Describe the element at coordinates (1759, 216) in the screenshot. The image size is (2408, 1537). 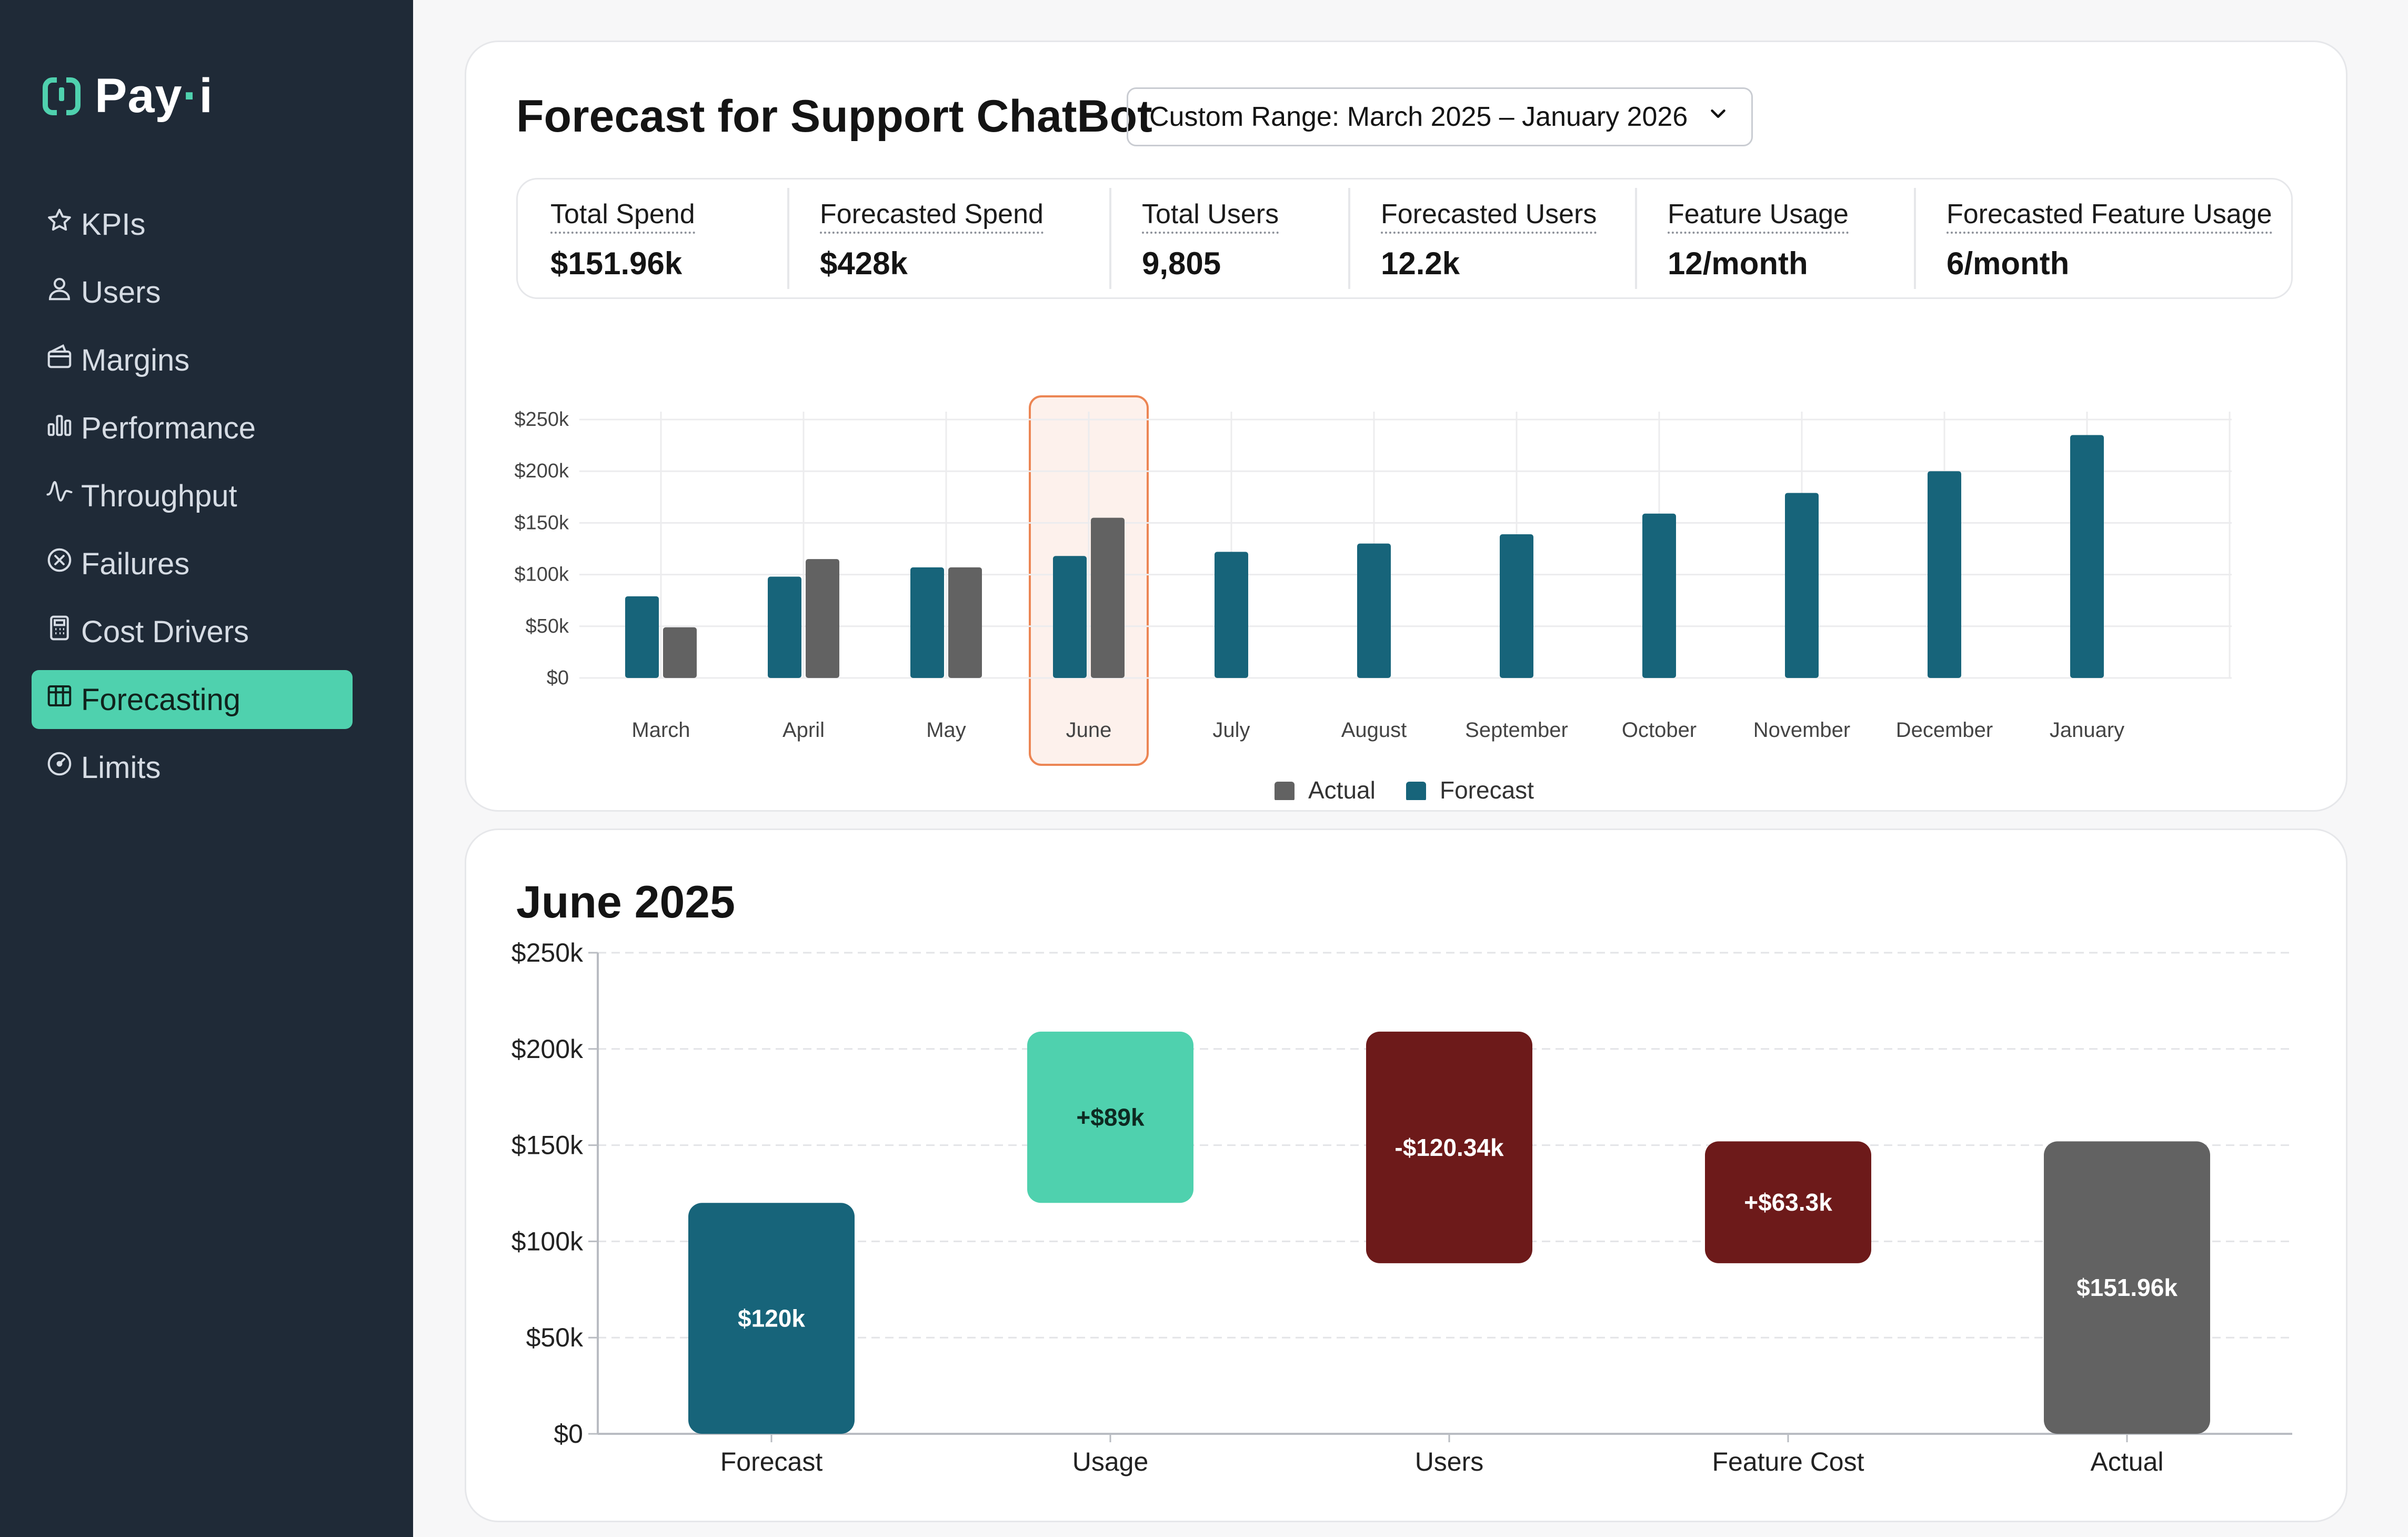
I see `stat-label: Feature Usage` at that location.